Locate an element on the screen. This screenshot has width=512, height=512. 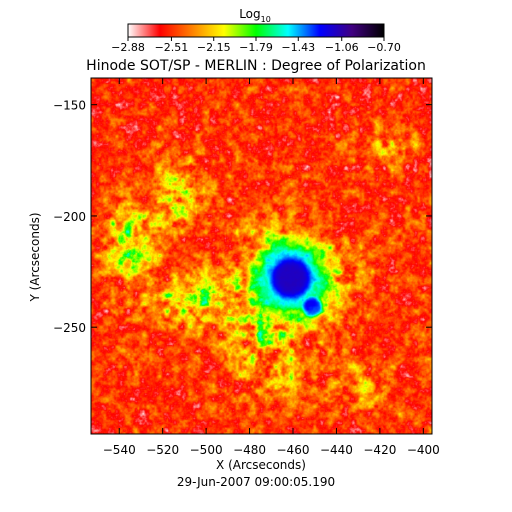
colorbar-tick-label: −2.88 is located at coordinates (128, 47).